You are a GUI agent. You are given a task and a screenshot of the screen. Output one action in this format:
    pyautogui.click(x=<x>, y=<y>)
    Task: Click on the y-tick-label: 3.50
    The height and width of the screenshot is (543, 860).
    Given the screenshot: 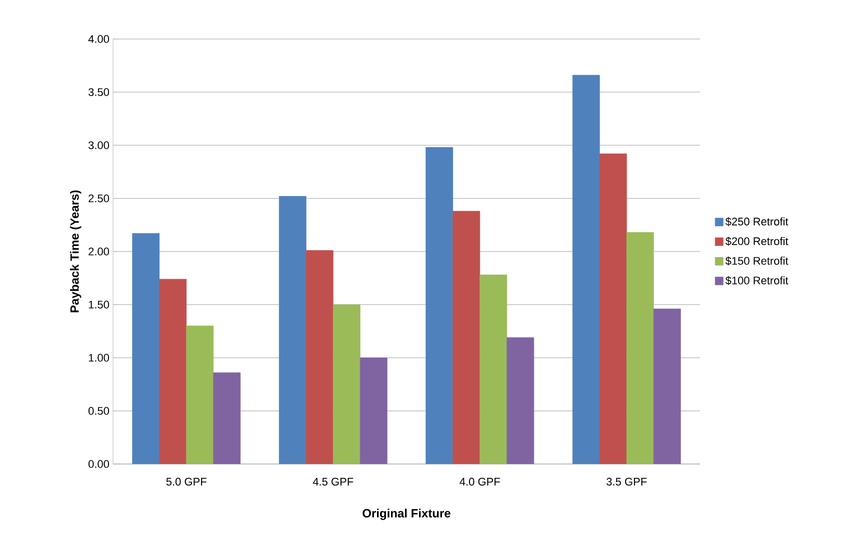 What is the action you would take?
    pyautogui.click(x=99, y=92)
    